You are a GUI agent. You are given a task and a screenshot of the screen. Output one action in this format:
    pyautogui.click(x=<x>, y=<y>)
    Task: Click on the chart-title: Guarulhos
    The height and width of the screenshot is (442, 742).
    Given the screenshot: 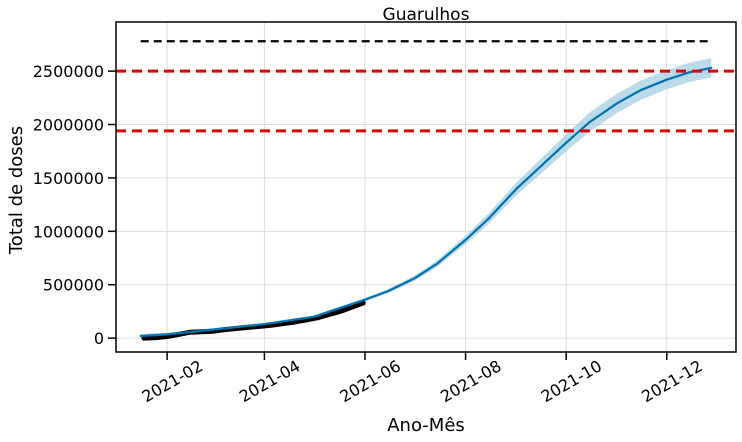 What is the action you would take?
    pyautogui.click(x=426, y=15)
    